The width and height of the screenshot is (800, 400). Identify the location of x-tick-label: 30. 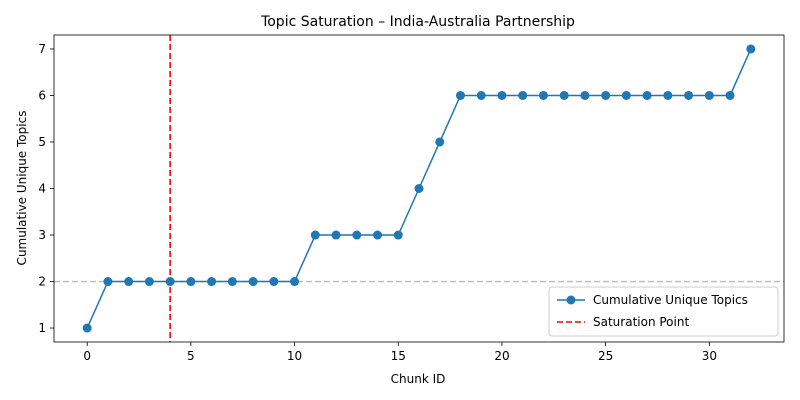
(709, 356).